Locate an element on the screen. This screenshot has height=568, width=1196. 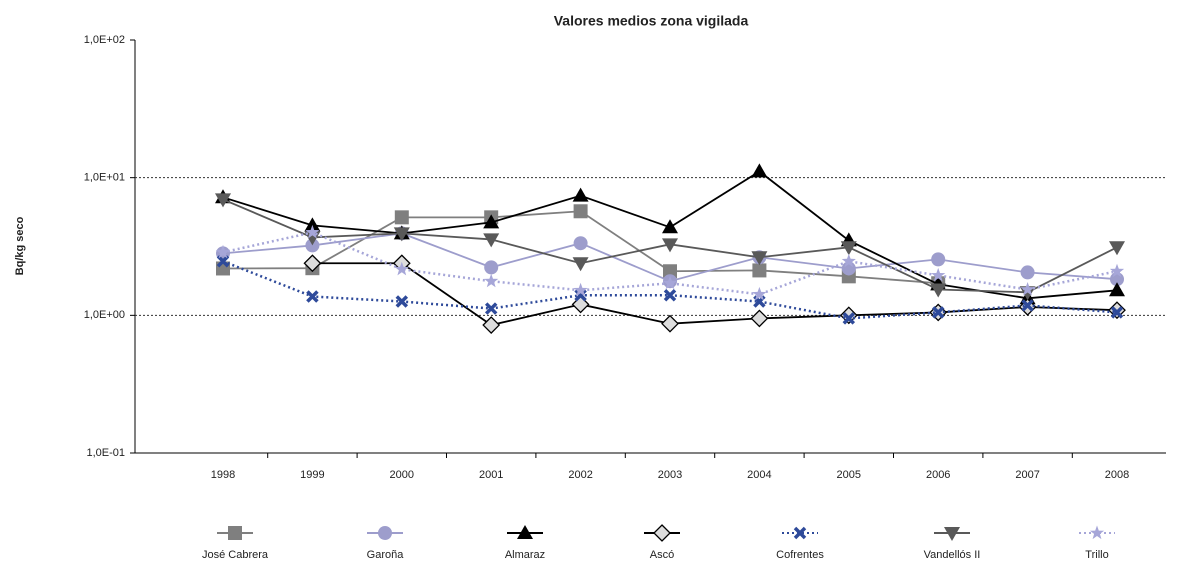
series-line is located at coordinates (670, 263).